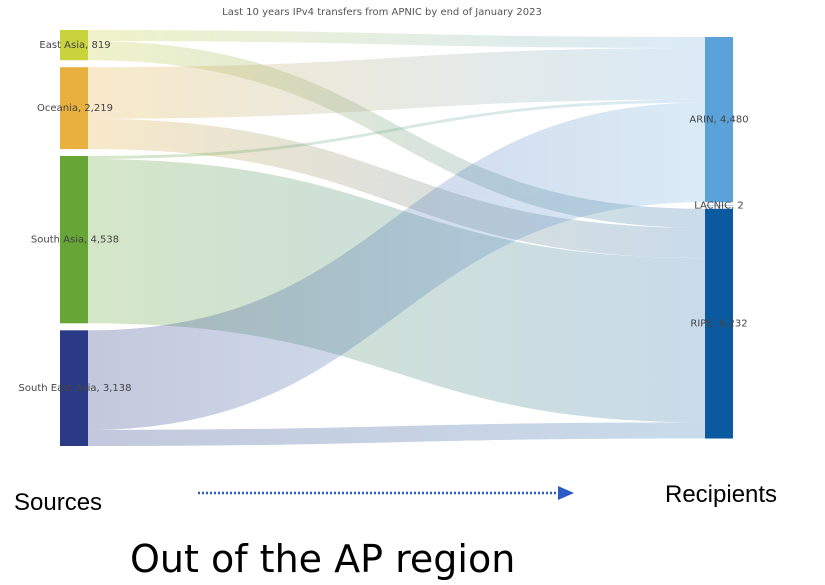  I want to click on node-label: ARIN, 4,480, so click(718, 120).